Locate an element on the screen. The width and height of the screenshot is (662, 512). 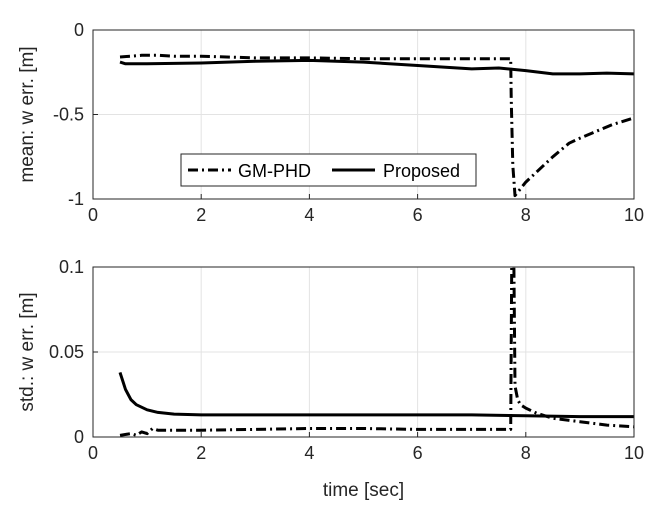
p1-y-tick-label-2: 0.1 is located at coordinates (71, 267).